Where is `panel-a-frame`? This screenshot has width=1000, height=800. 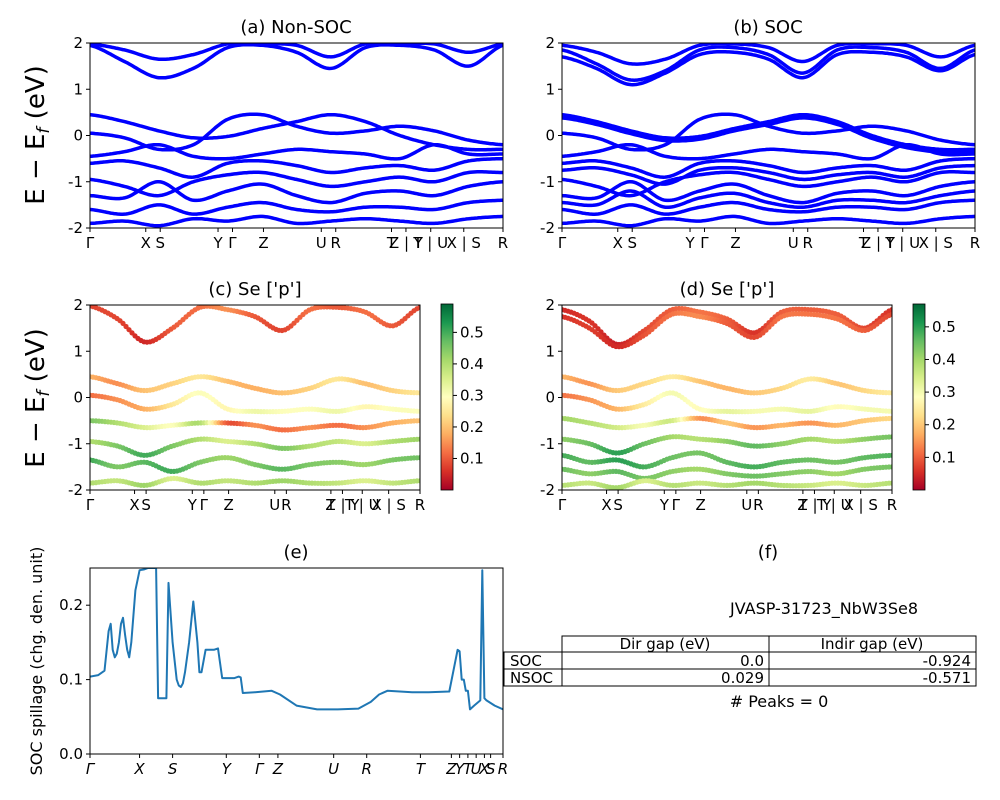 panel-a-frame is located at coordinates (296, 135).